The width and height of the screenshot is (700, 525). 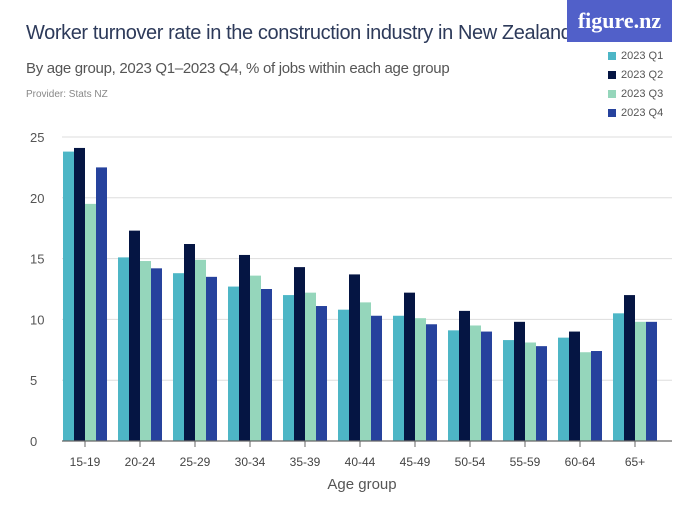 What do you see at coordinates (360, 462) in the screenshot?
I see `x-tick-label: 40-44` at bounding box center [360, 462].